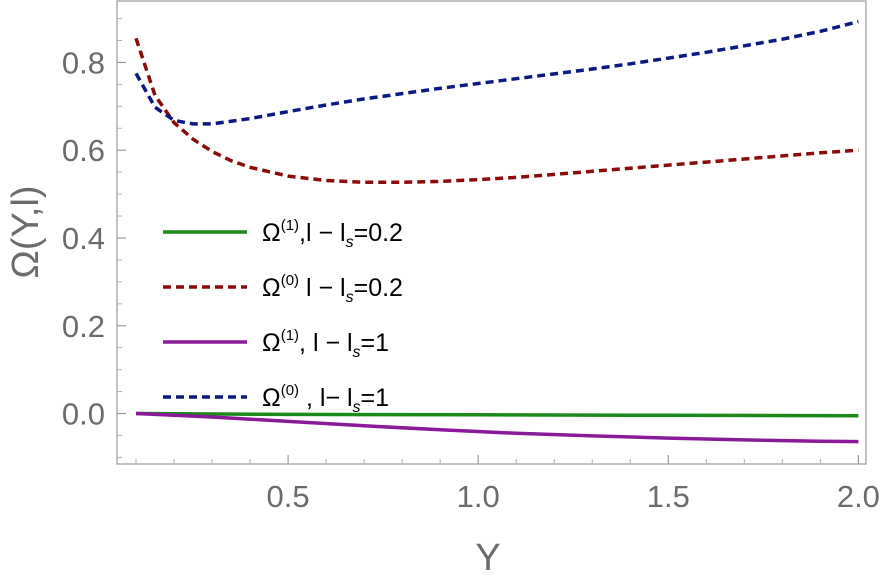 The height and width of the screenshot is (577, 880). I want to click on y-tick-label: 0.2, so click(83, 326).